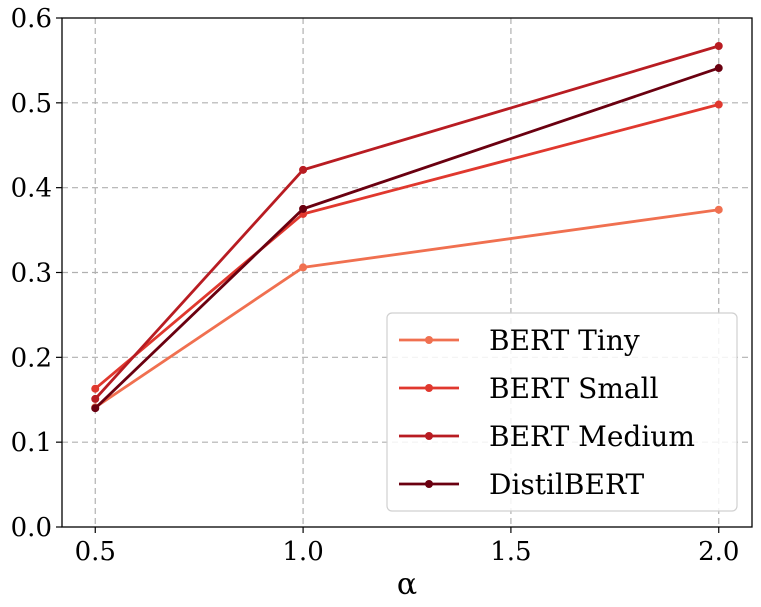 This screenshot has height=607, width=761. What do you see at coordinates (95, 552) in the screenshot?
I see `x-tick-label: 0.5` at bounding box center [95, 552].